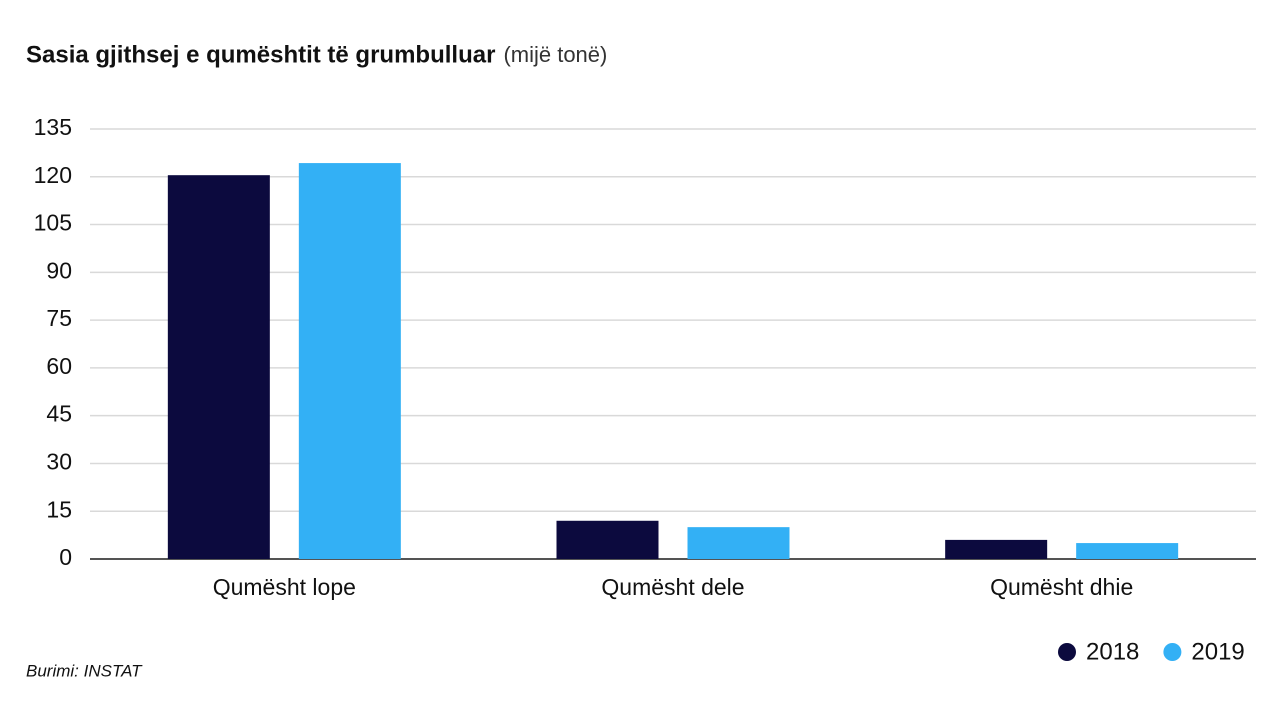  Describe the element at coordinates (1061, 587) in the screenshot. I see `x-tick-label: Qumësht dhie` at that location.